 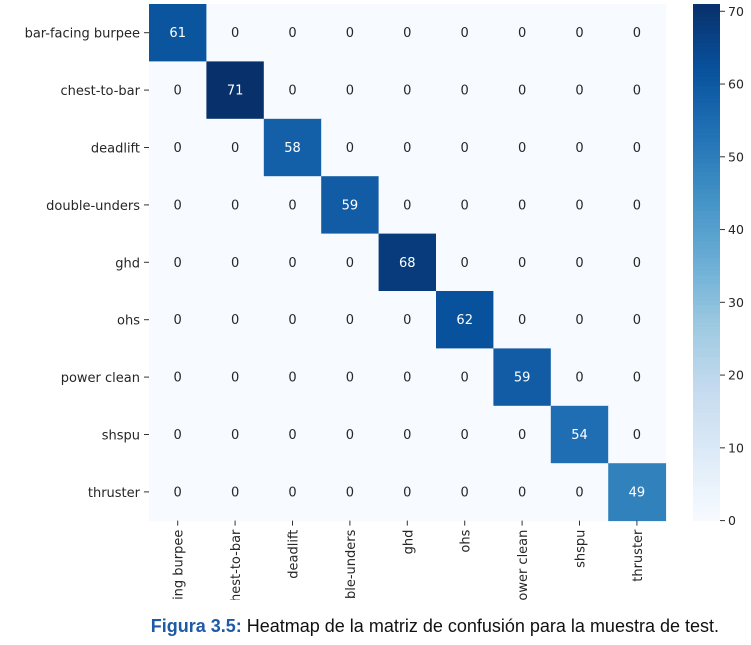 I want to click on y-tick-label: bar-facing burpee, so click(x=82, y=34).